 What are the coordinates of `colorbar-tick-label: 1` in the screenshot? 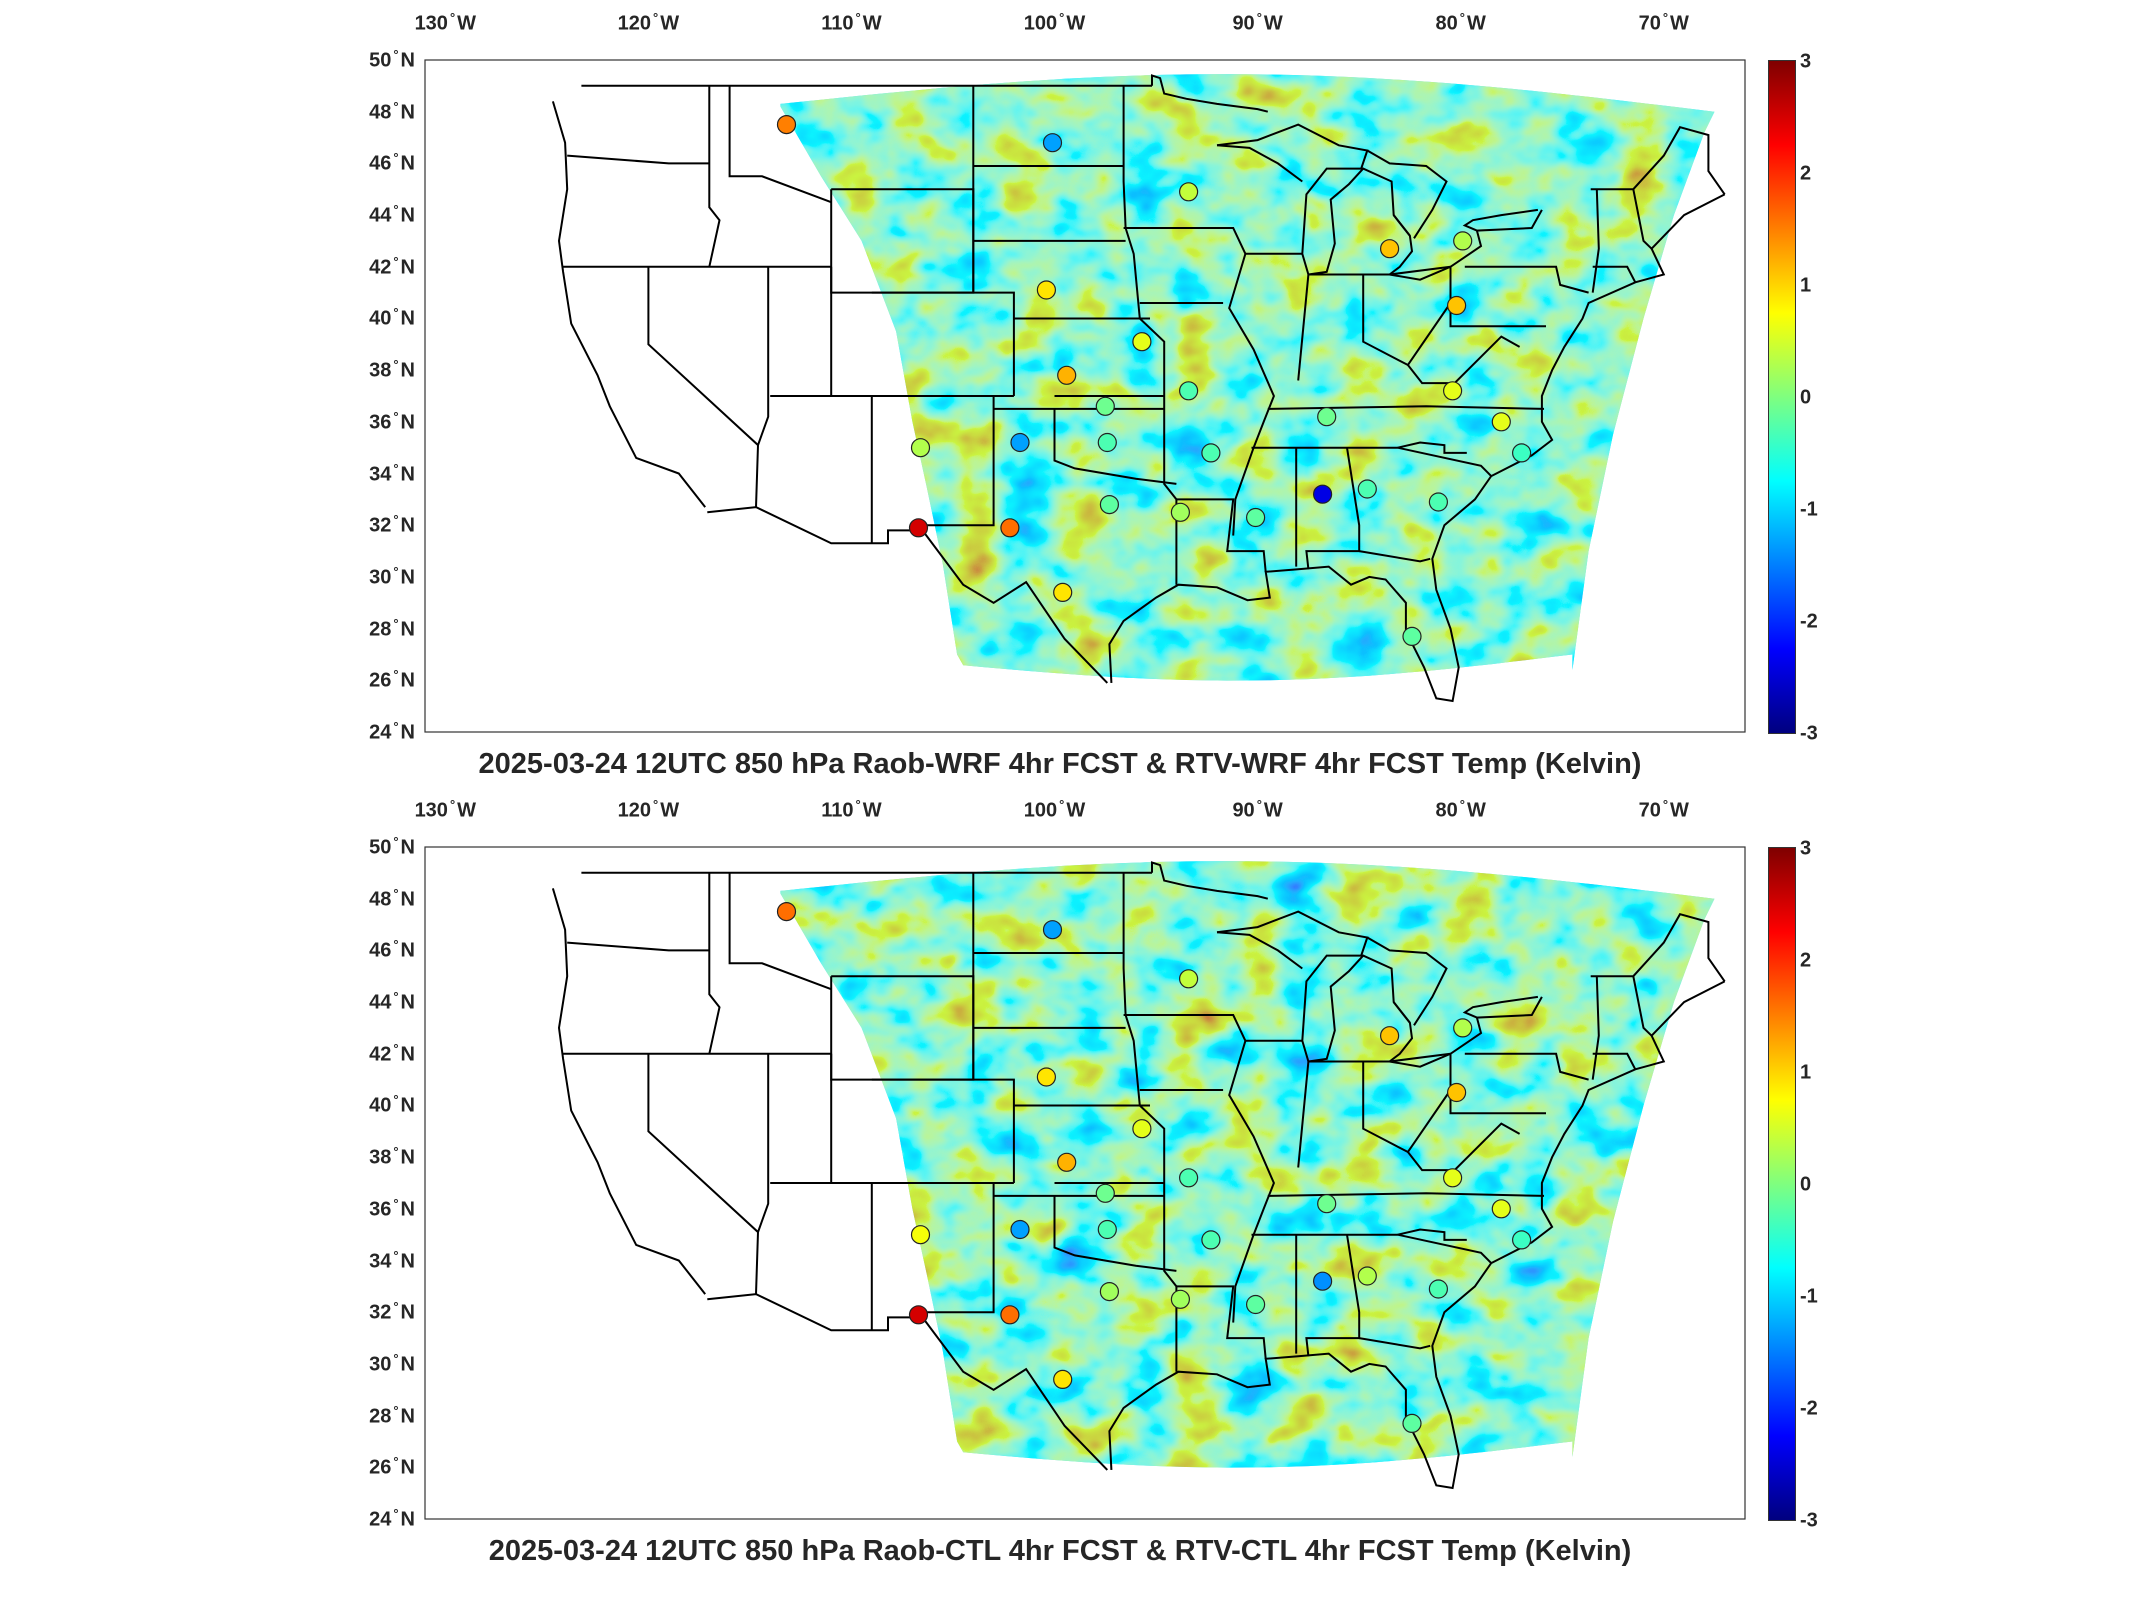 It's located at (1806, 285).